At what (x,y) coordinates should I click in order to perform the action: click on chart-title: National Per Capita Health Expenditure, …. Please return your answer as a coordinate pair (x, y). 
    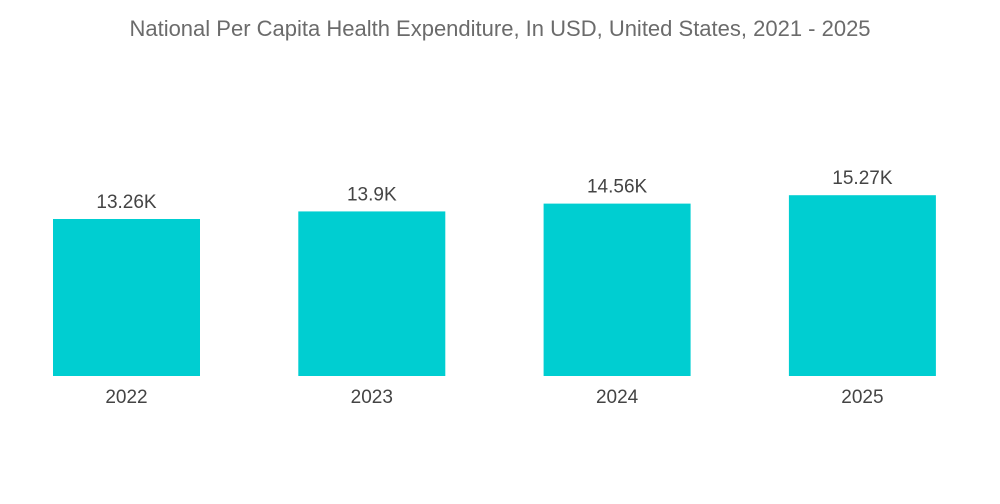
    Looking at the image, I should click on (500, 28).